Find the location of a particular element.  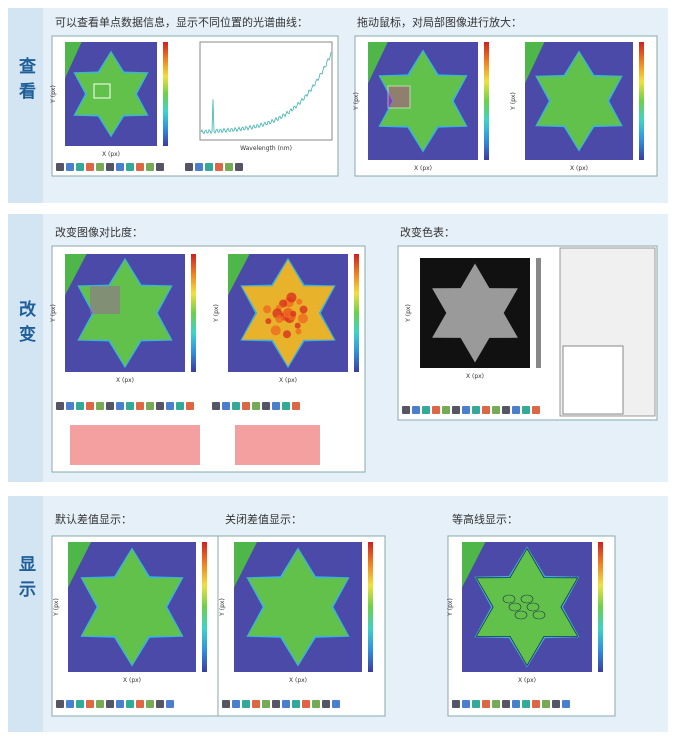

selection is located at coordinates (105, 300).